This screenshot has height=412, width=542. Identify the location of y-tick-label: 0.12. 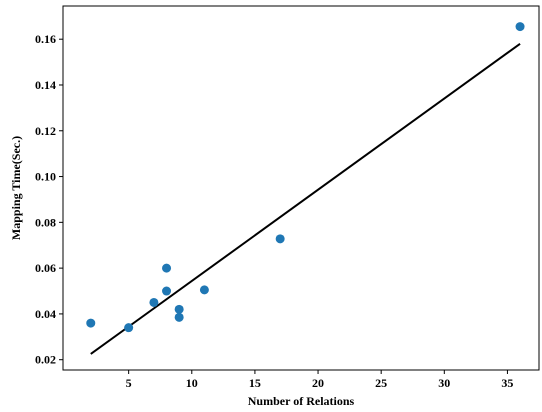
(45, 131).